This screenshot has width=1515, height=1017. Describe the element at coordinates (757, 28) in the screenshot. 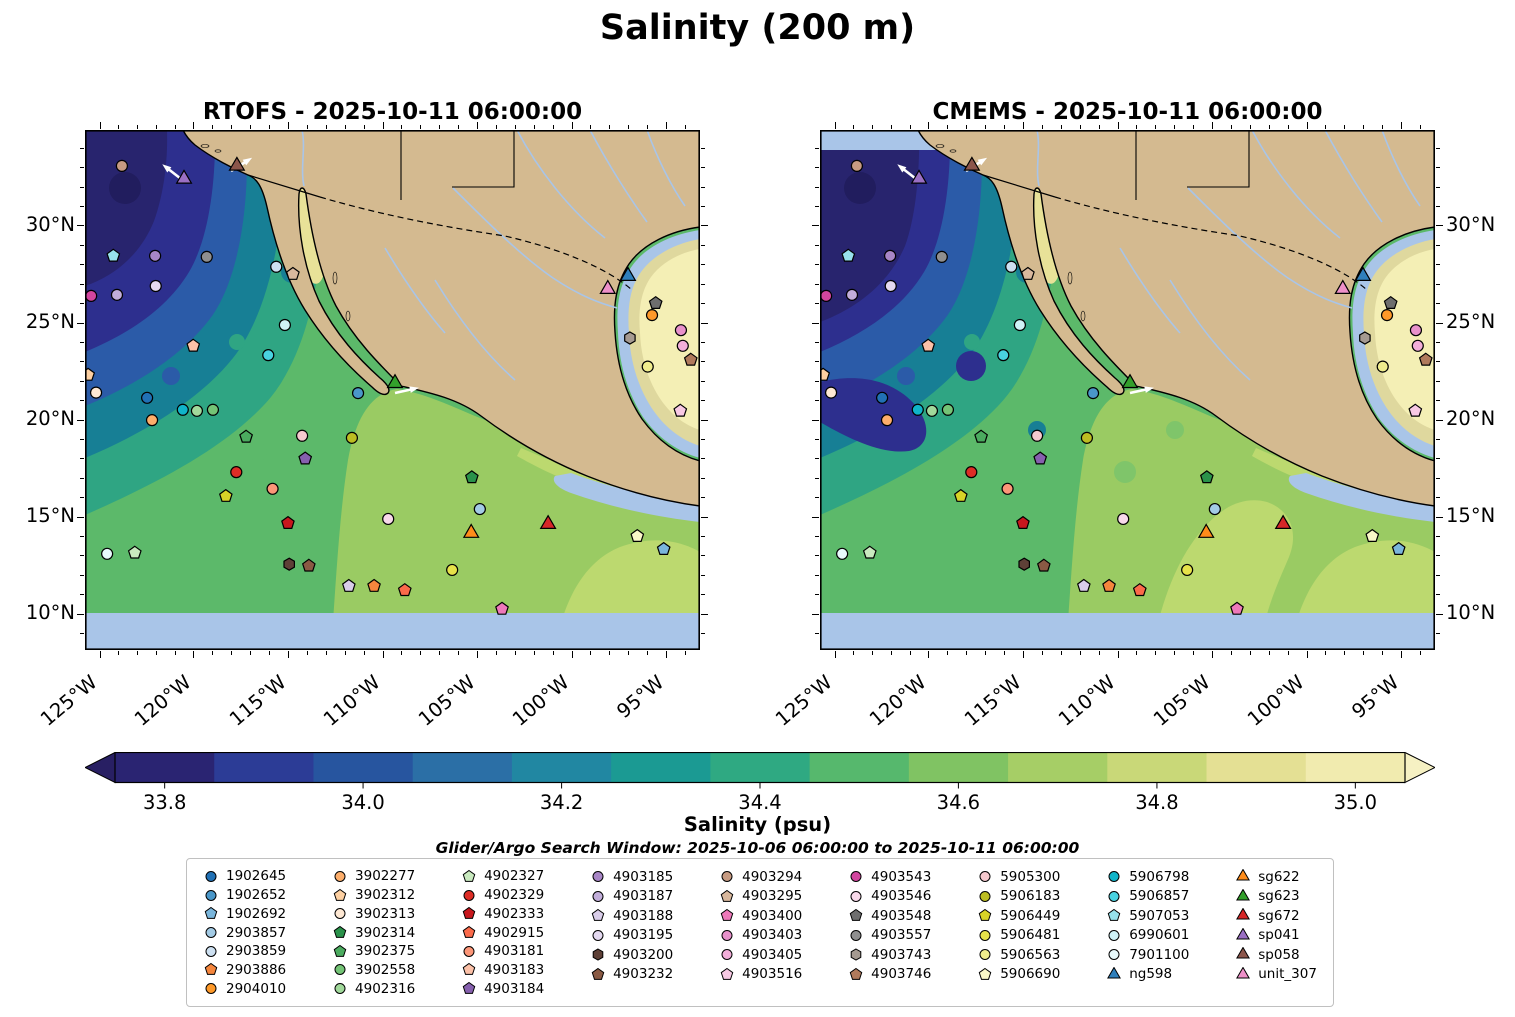

I see `figure-title: Salinity (200 m)` at that location.